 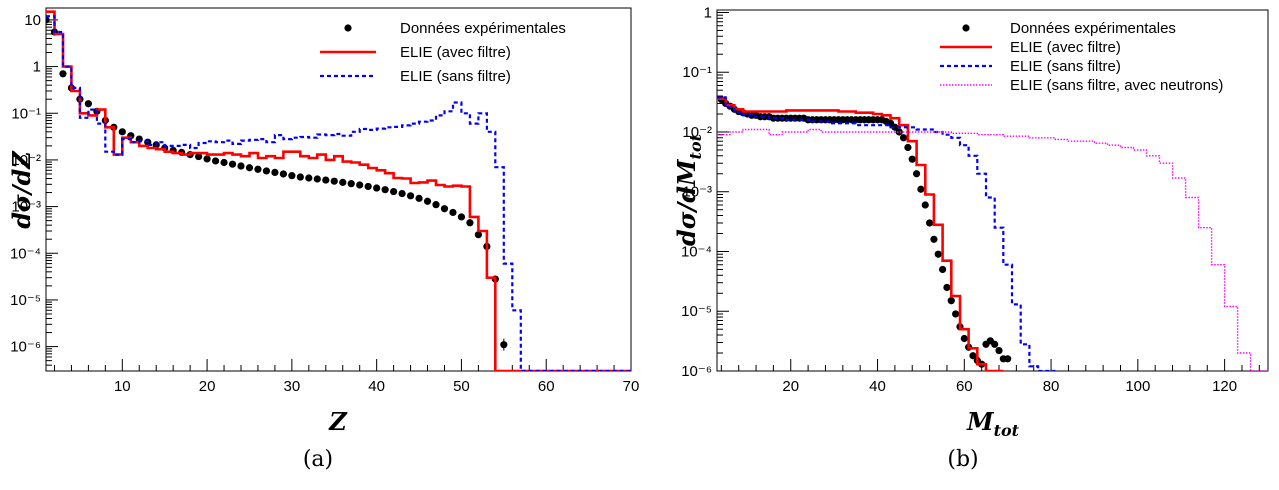 What do you see at coordinates (1116, 85) in the screenshot?
I see `legend-label: ELIE (sans filtre, avec neutrons)` at bounding box center [1116, 85].